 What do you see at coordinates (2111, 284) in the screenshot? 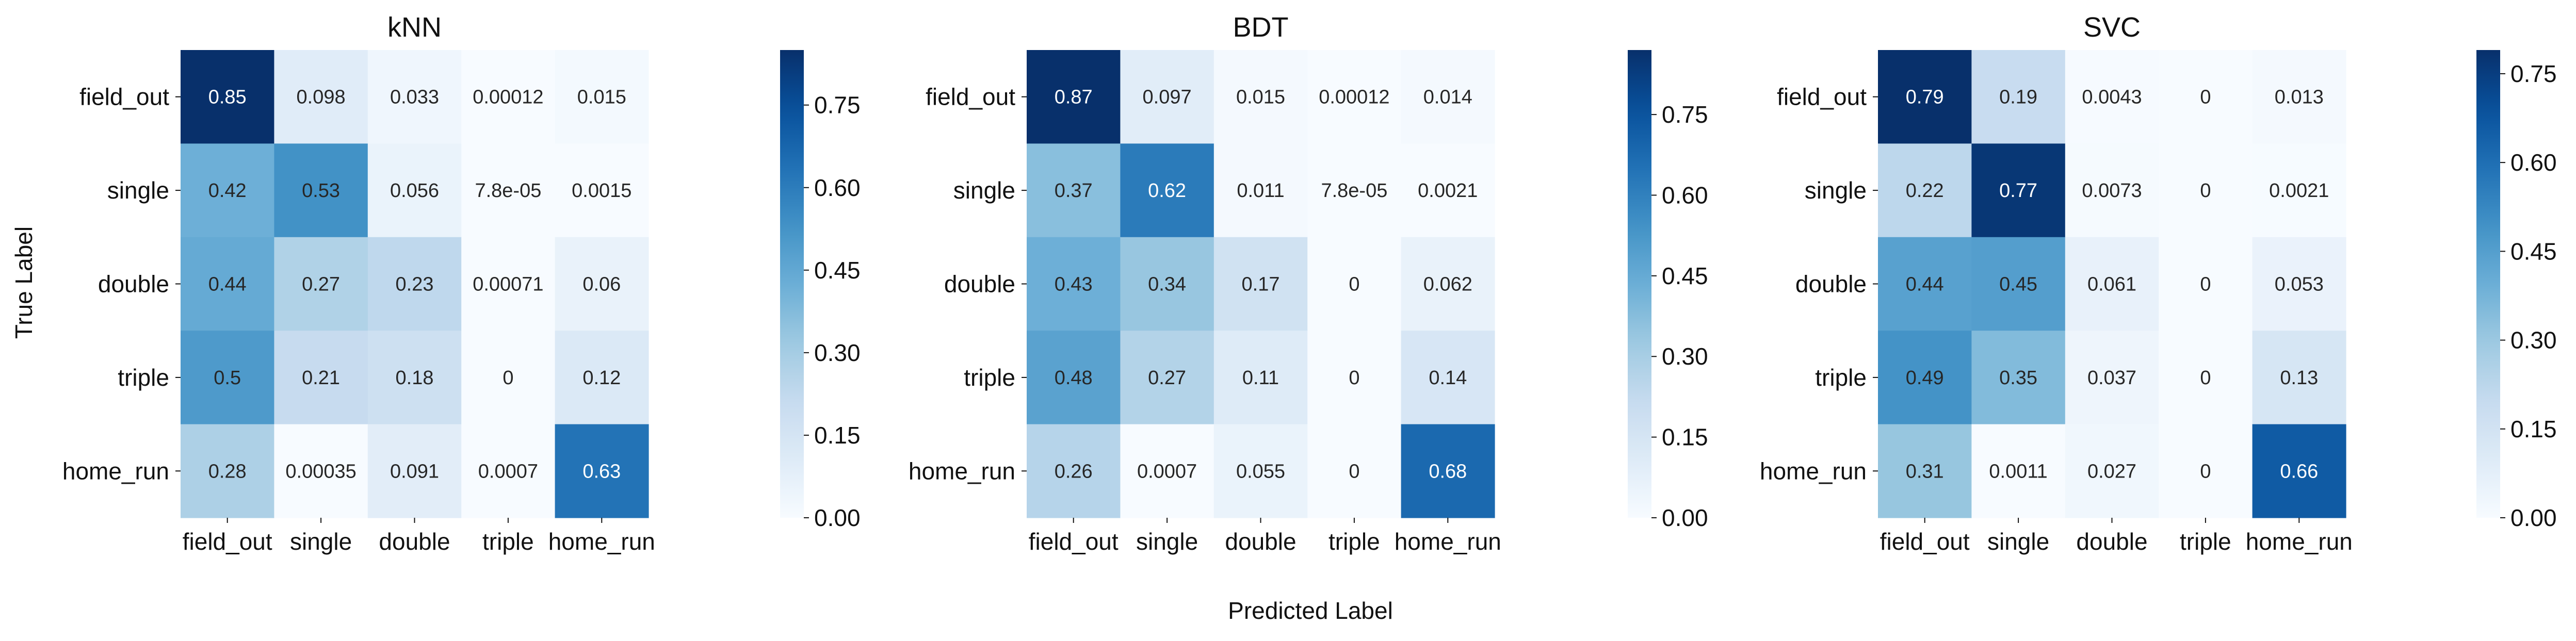
I see `cell-value-label: 0.061` at bounding box center [2111, 284].